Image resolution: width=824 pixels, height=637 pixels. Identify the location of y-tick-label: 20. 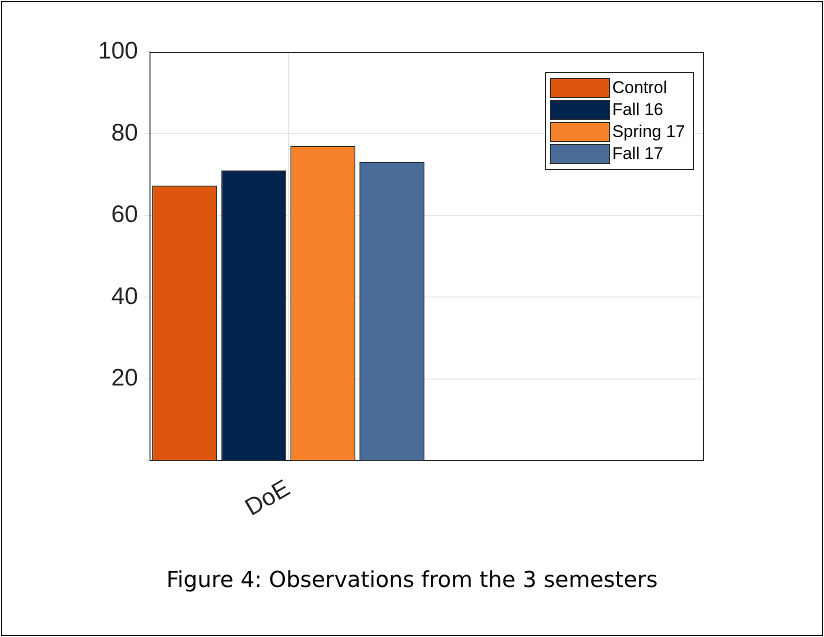
(124, 378).